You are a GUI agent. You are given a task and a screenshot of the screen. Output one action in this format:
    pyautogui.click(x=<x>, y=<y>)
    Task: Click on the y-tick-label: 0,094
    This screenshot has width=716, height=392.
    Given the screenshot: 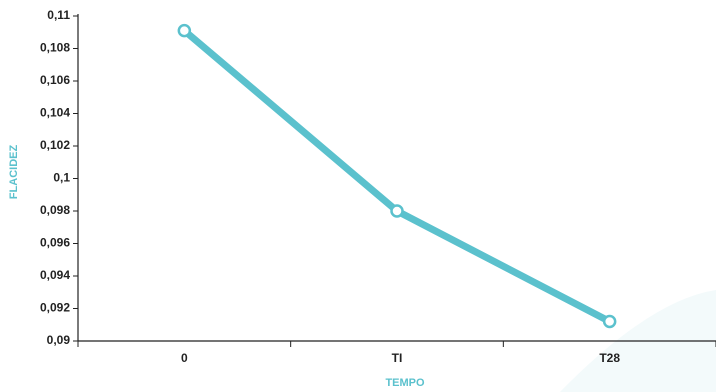 What is the action you would take?
    pyautogui.click(x=55, y=275)
    